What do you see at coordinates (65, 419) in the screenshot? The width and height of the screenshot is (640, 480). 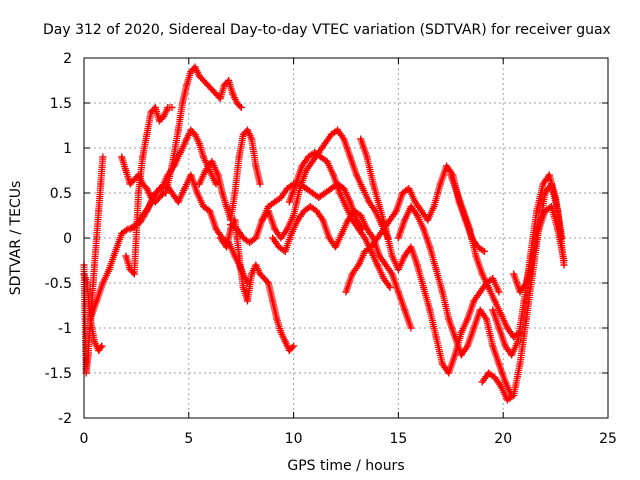 I see `y-tick-label: -2` at bounding box center [65, 419].